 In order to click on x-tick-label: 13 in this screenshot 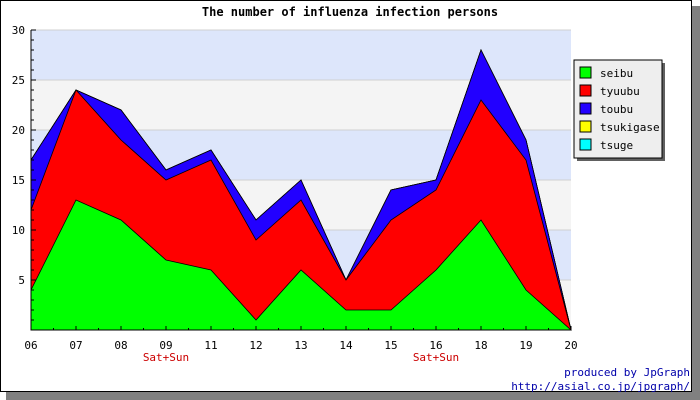, I will do `click(300, 345)`.